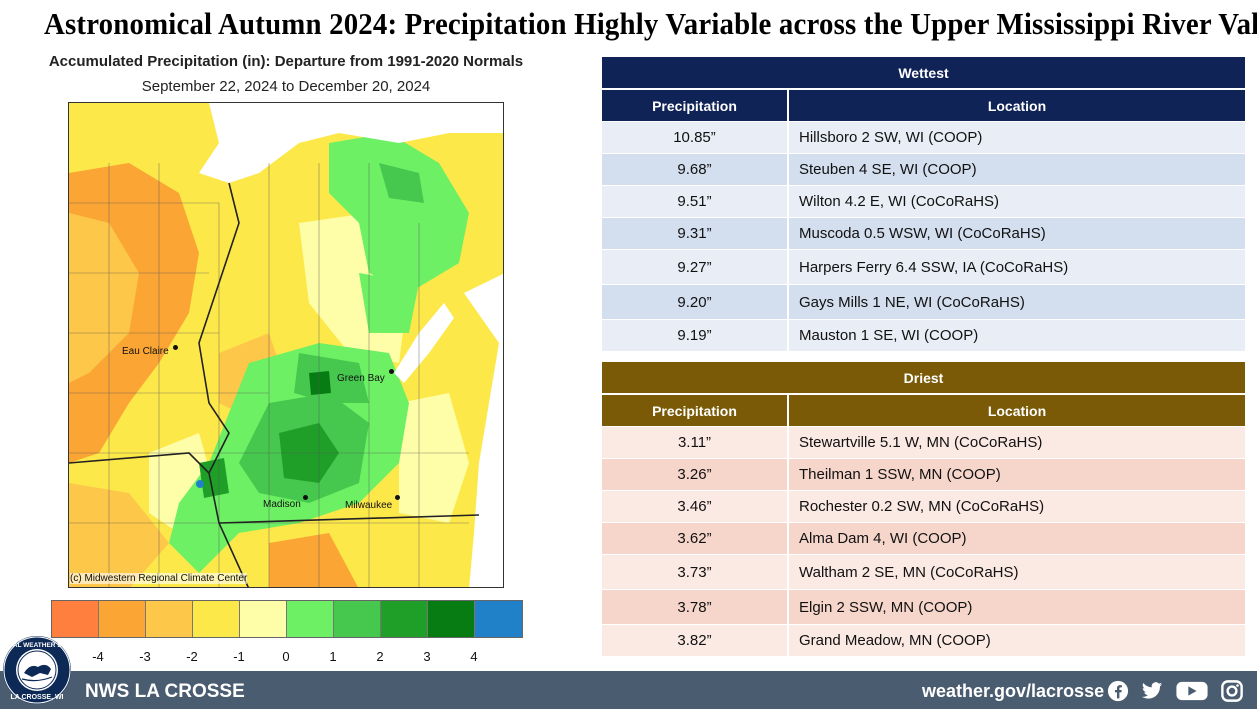 This screenshot has height=709, width=1257. Describe the element at coordinates (145, 656) in the screenshot. I see `legend-tick-label: -3` at that location.